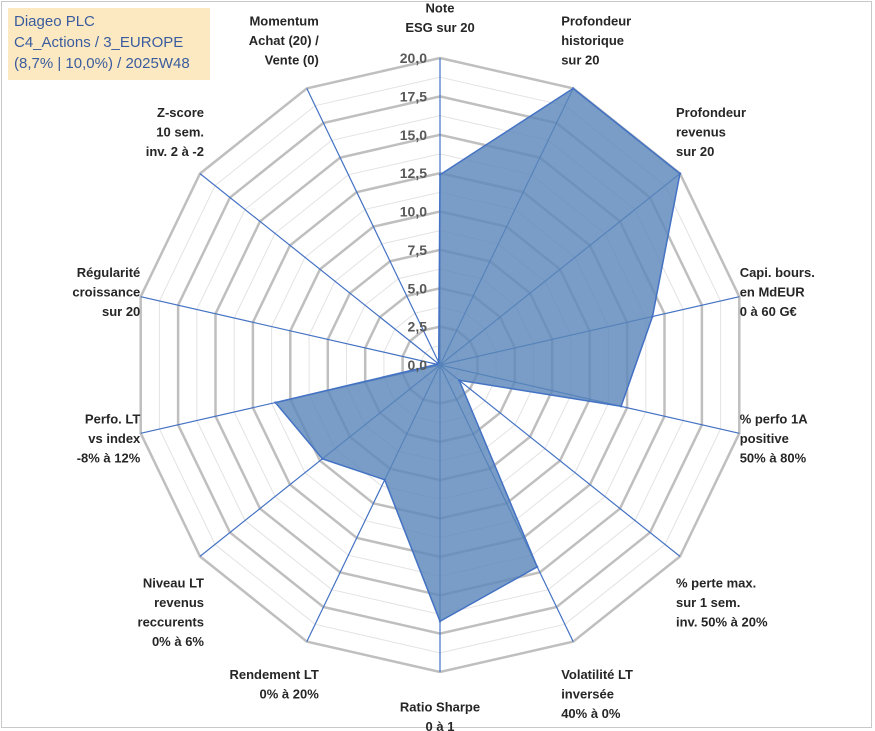 This screenshot has width=875, height=731. I want to click on category-label-line: Capi. bours., so click(777, 272).